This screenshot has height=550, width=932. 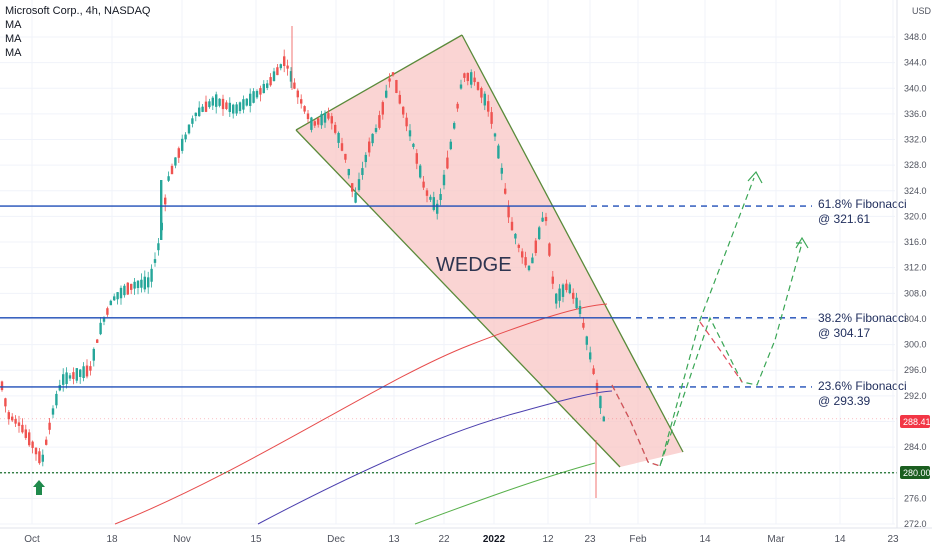 I want to click on time-axis: Oct 18 Nov 15 Dec 13 22 2022 12 23 Feb 14 Mar 14 23, so click(x=466, y=536).